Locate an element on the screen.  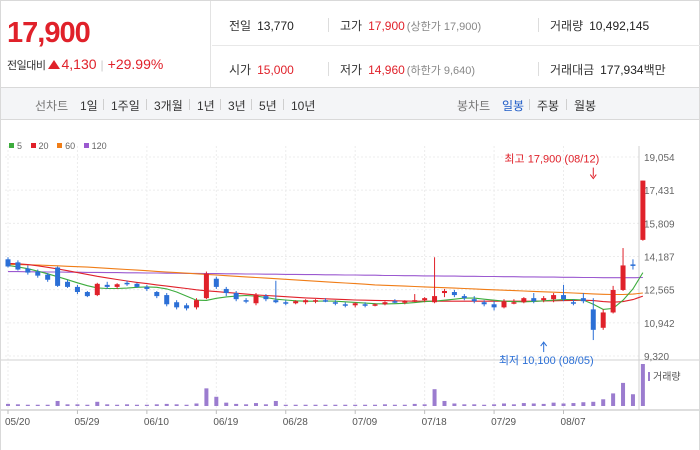
period-1d-button: 1일 is located at coordinates (89, 106).